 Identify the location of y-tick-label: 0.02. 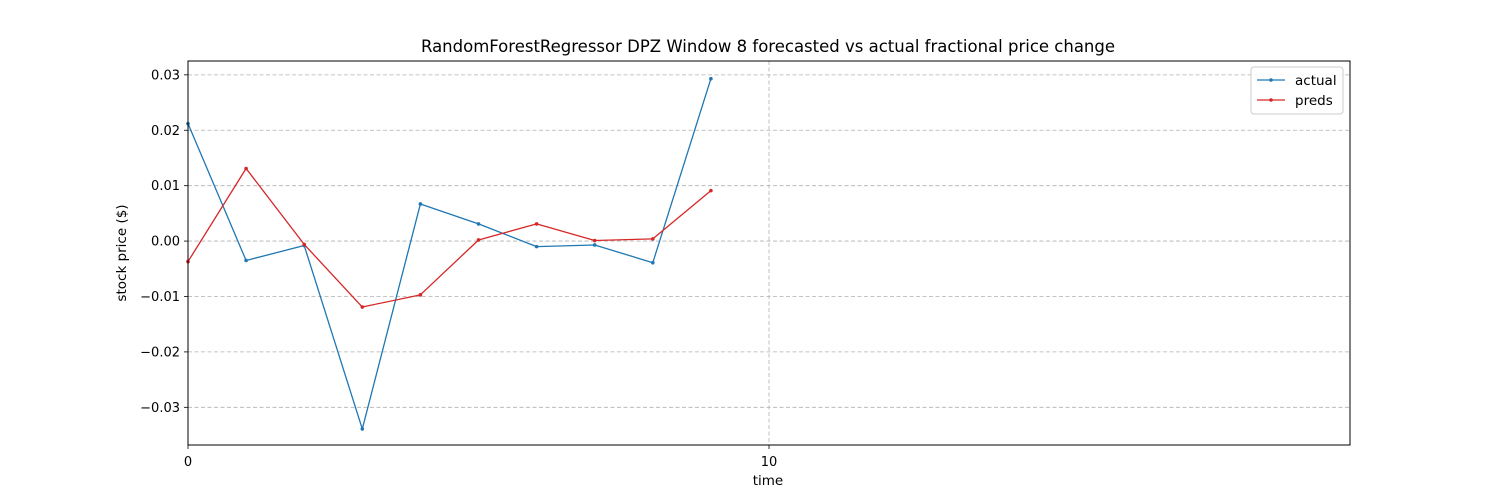
(165, 131).